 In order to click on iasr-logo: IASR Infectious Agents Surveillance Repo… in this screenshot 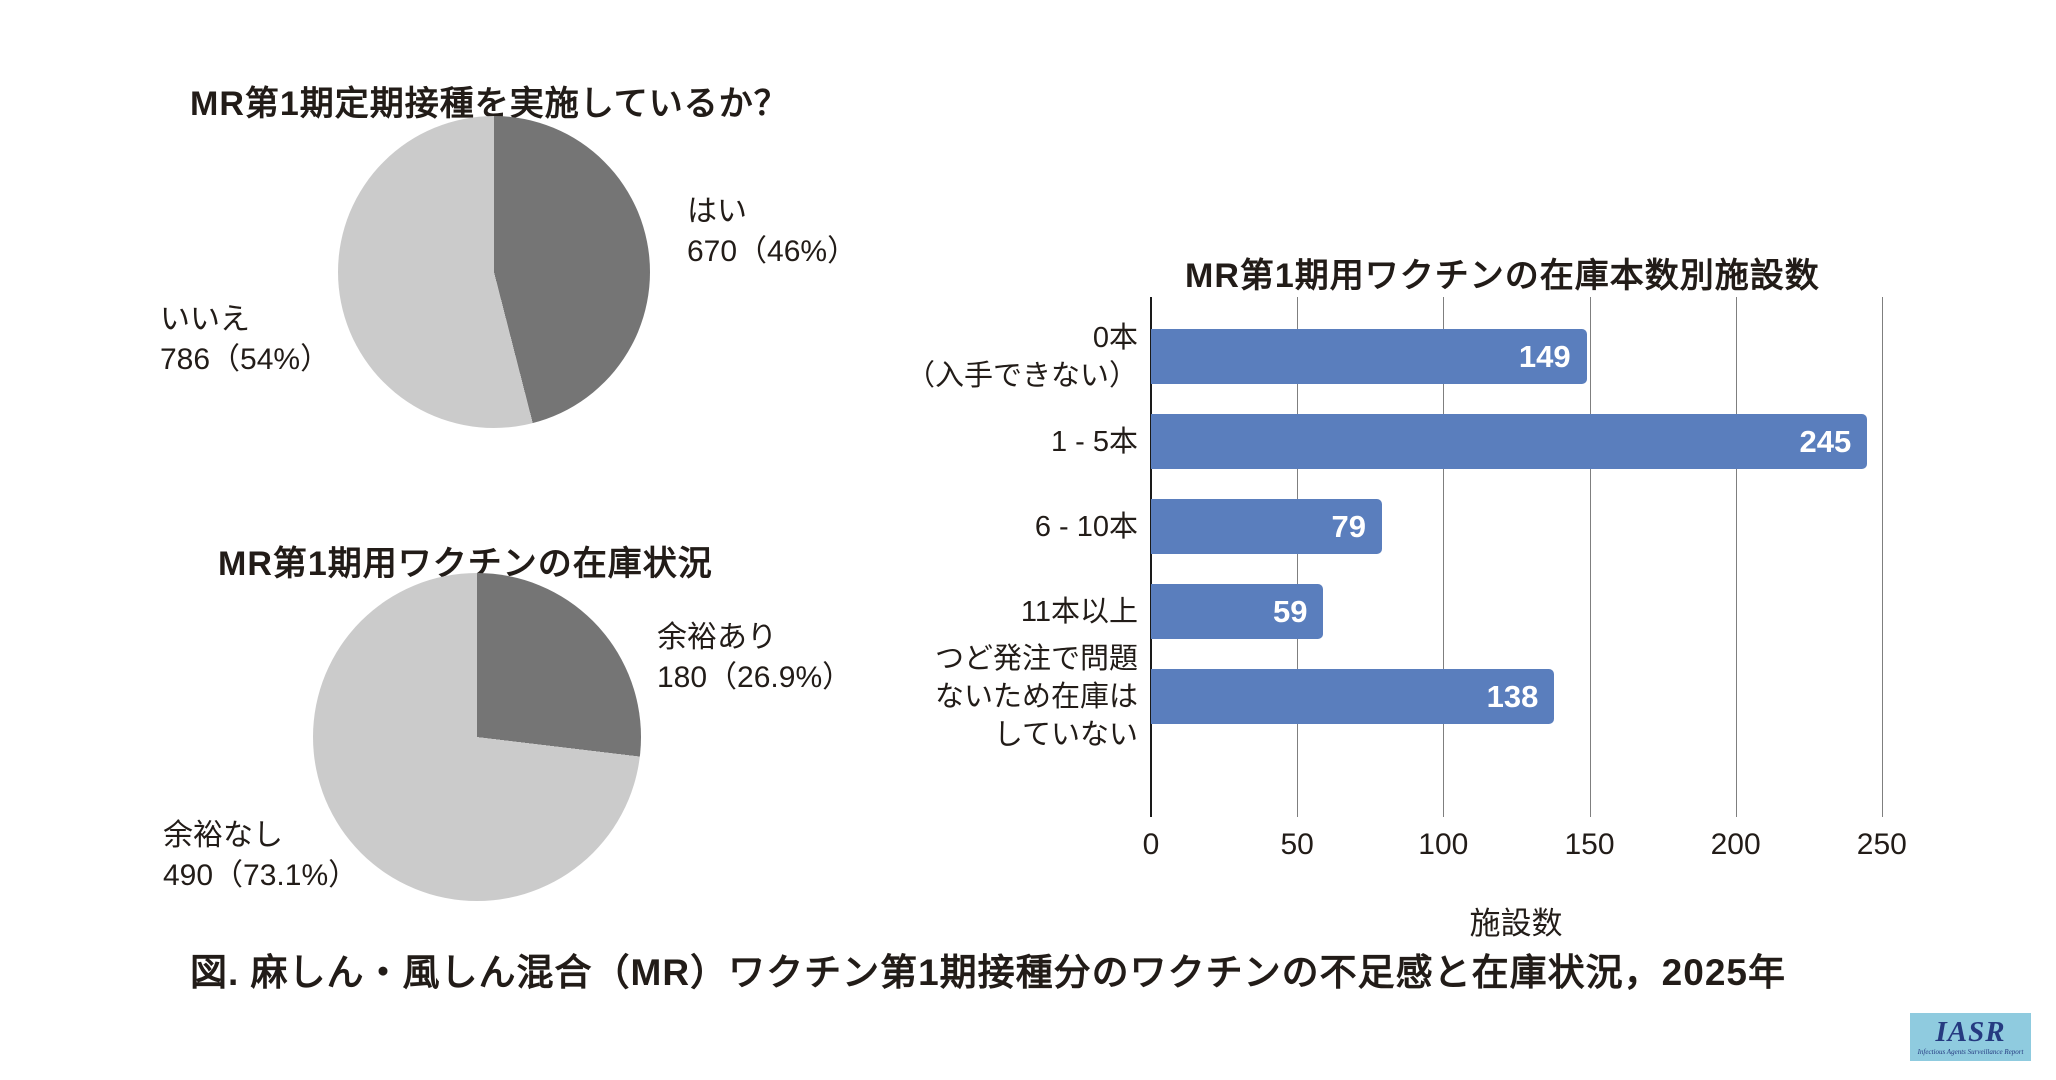, I will do `click(1970, 1037)`.